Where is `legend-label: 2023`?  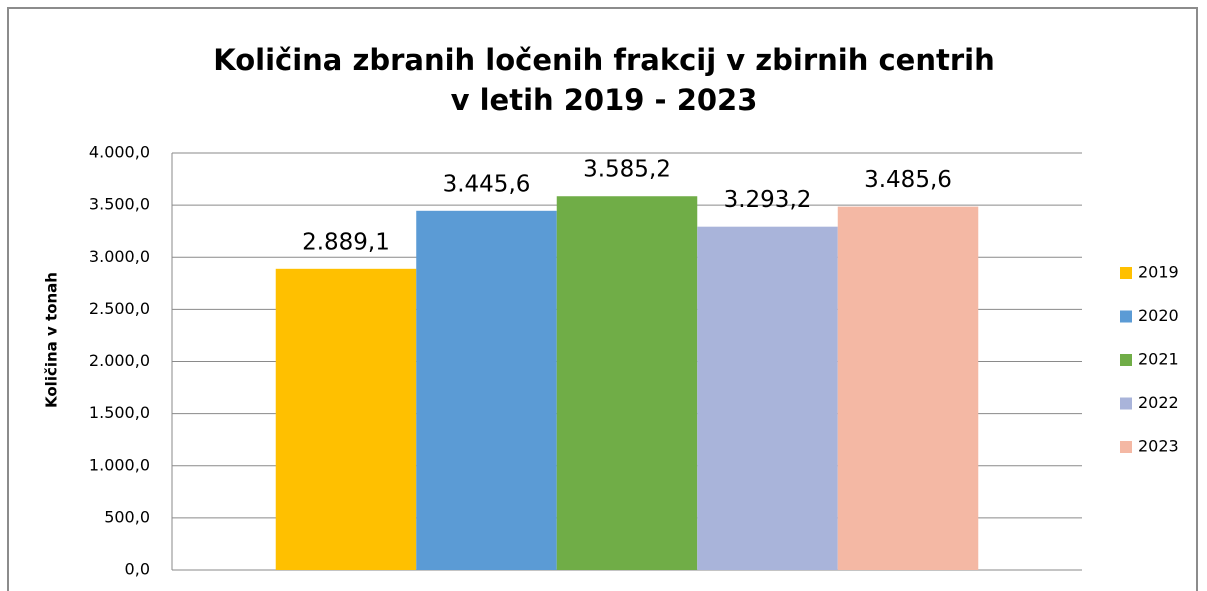 legend-label: 2023 is located at coordinates (1158, 446).